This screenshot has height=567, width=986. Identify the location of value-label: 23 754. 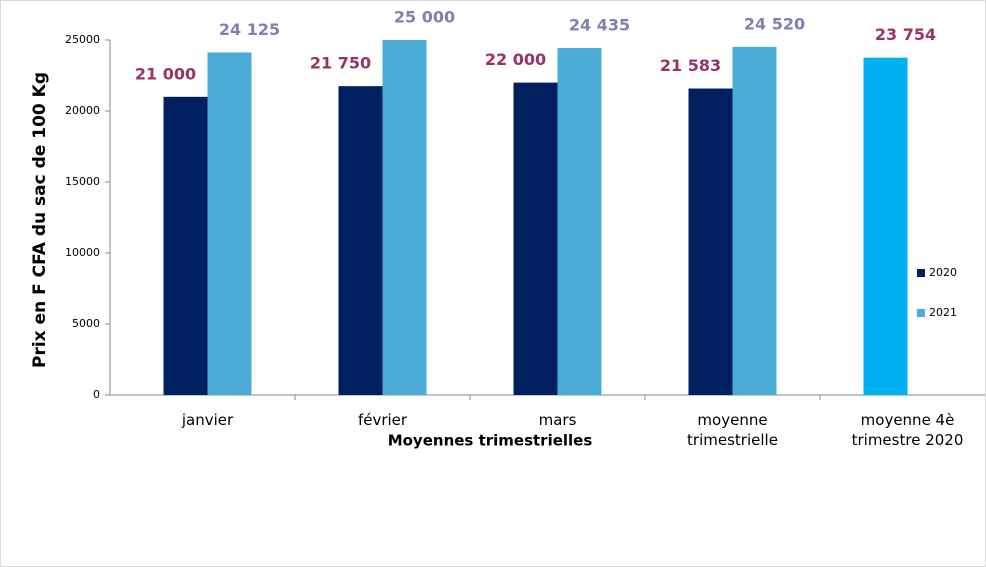
(905, 34).